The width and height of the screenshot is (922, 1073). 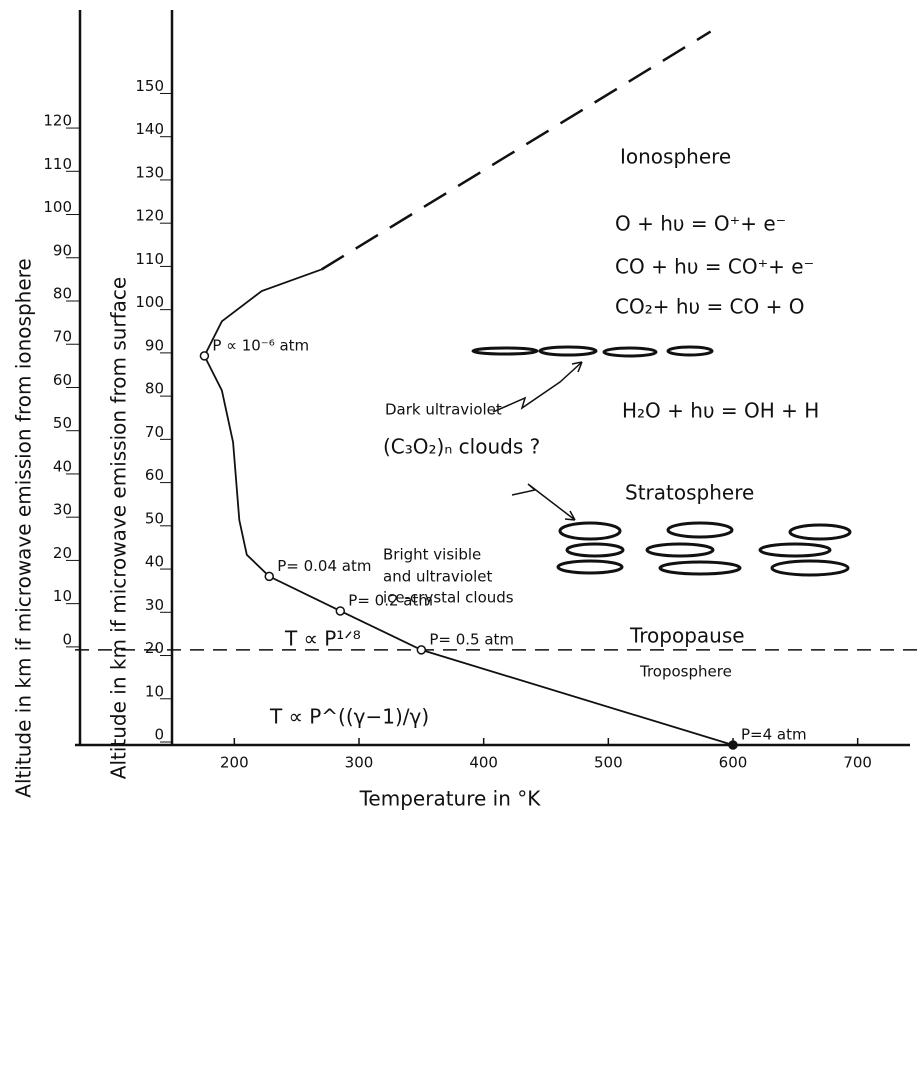 What do you see at coordinates (448, 598) in the screenshot?
I see `annotation: ice-crystal clouds` at bounding box center [448, 598].